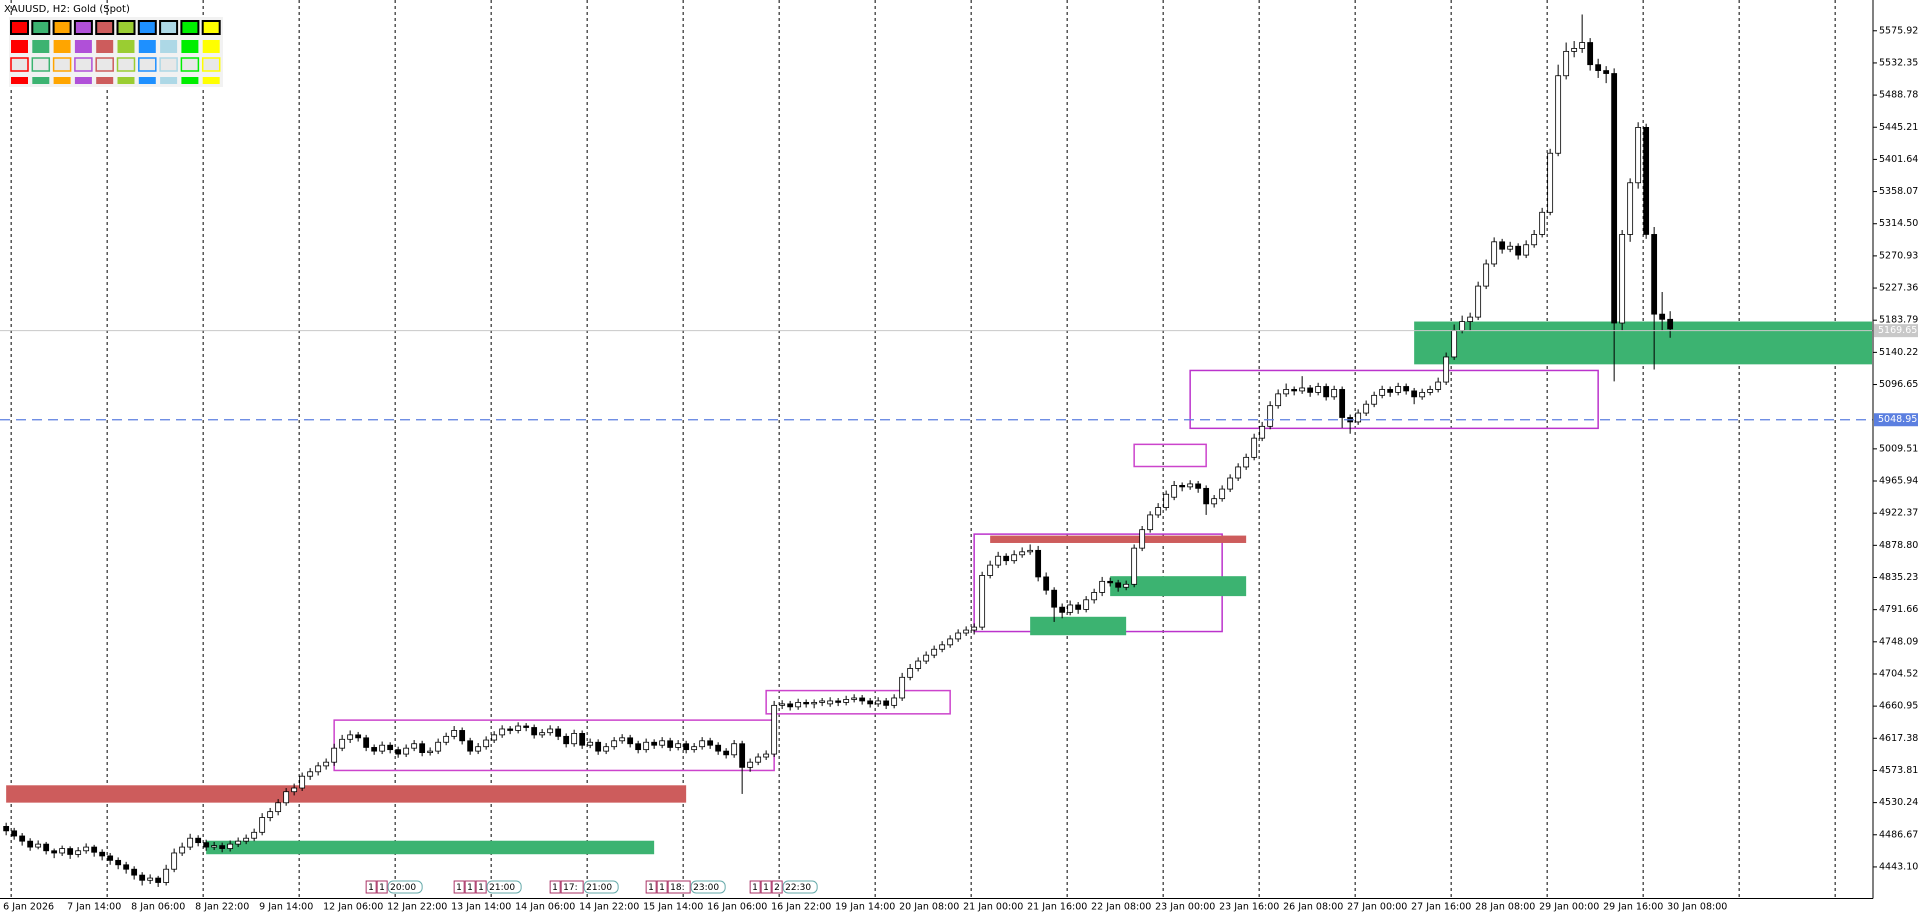 The height and width of the screenshot is (915, 1920). I want to click on time-marker-group: 1 1 20:00, so click(394, 887).